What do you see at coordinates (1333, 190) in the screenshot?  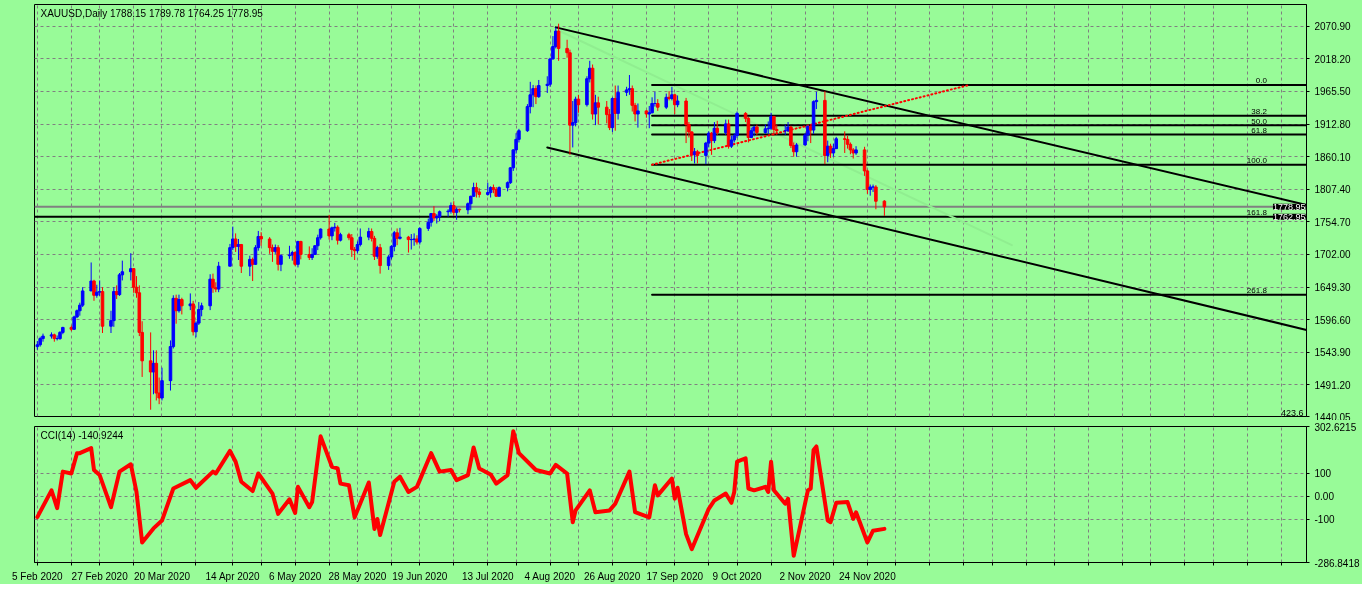 I see `y-tick-label: 1807.40` at bounding box center [1333, 190].